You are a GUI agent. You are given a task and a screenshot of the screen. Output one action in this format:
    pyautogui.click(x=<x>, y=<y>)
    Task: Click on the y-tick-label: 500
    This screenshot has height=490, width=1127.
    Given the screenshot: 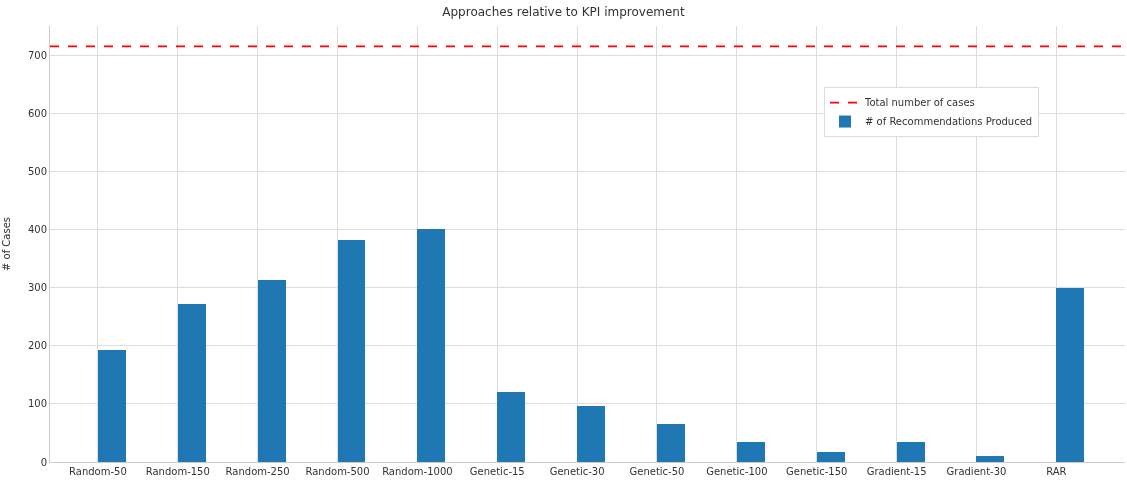 What is the action you would take?
    pyautogui.click(x=37, y=171)
    